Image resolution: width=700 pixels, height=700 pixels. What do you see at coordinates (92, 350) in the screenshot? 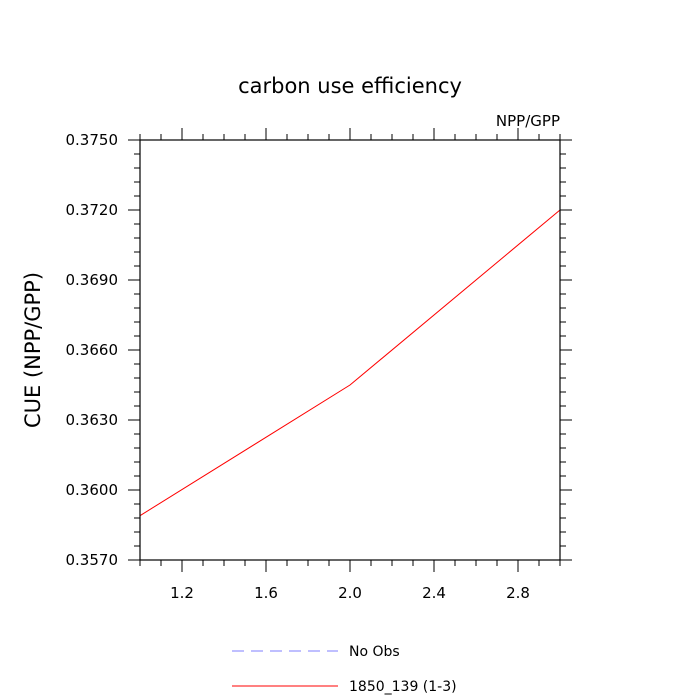
I see `y-tick-label: 0.3660` at bounding box center [92, 350].